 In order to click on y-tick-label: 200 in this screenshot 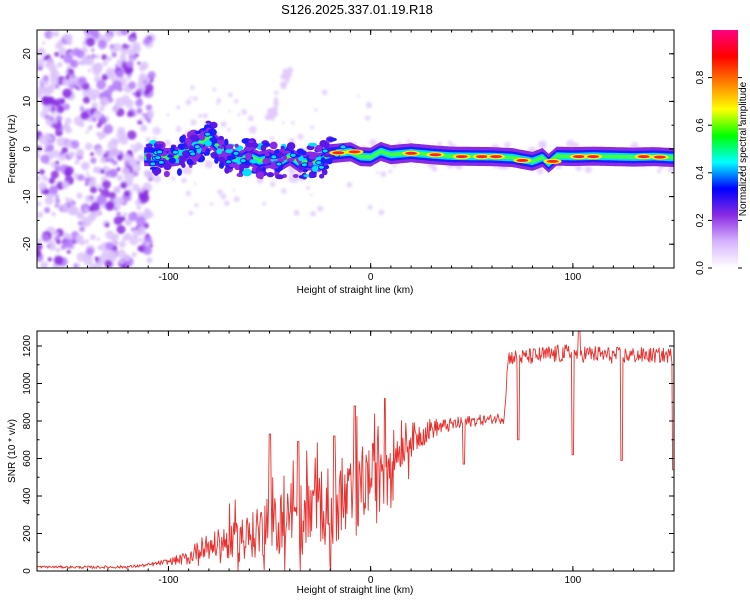, I will do `click(27, 533)`.